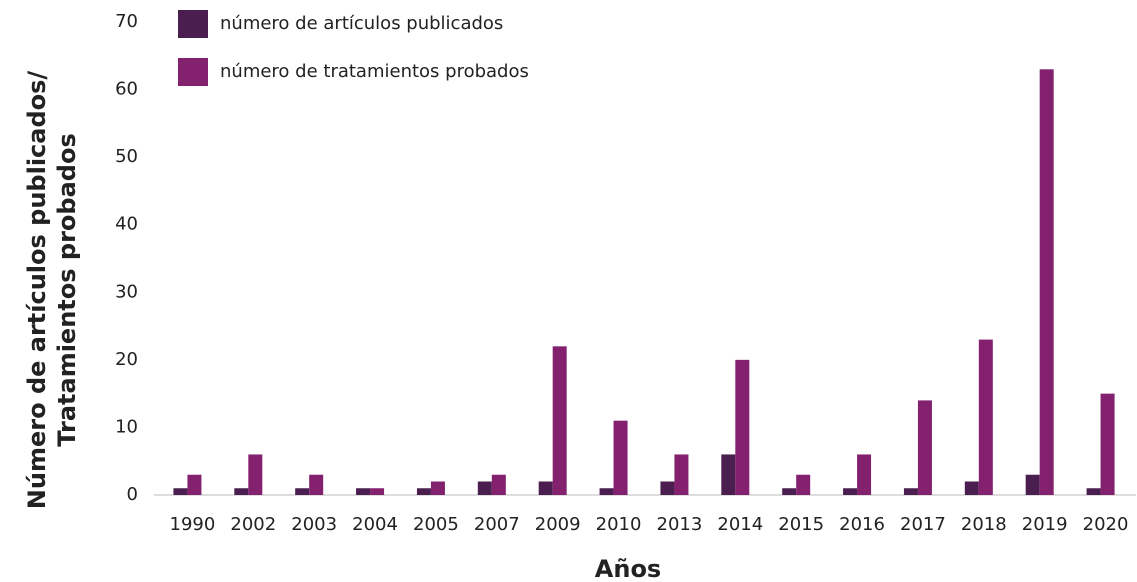 Image resolution: width=1137 pixels, height=582 pixels. What do you see at coordinates (680, 524) in the screenshot?
I see `x-tick-label: 2013` at bounding box center [680, 524].